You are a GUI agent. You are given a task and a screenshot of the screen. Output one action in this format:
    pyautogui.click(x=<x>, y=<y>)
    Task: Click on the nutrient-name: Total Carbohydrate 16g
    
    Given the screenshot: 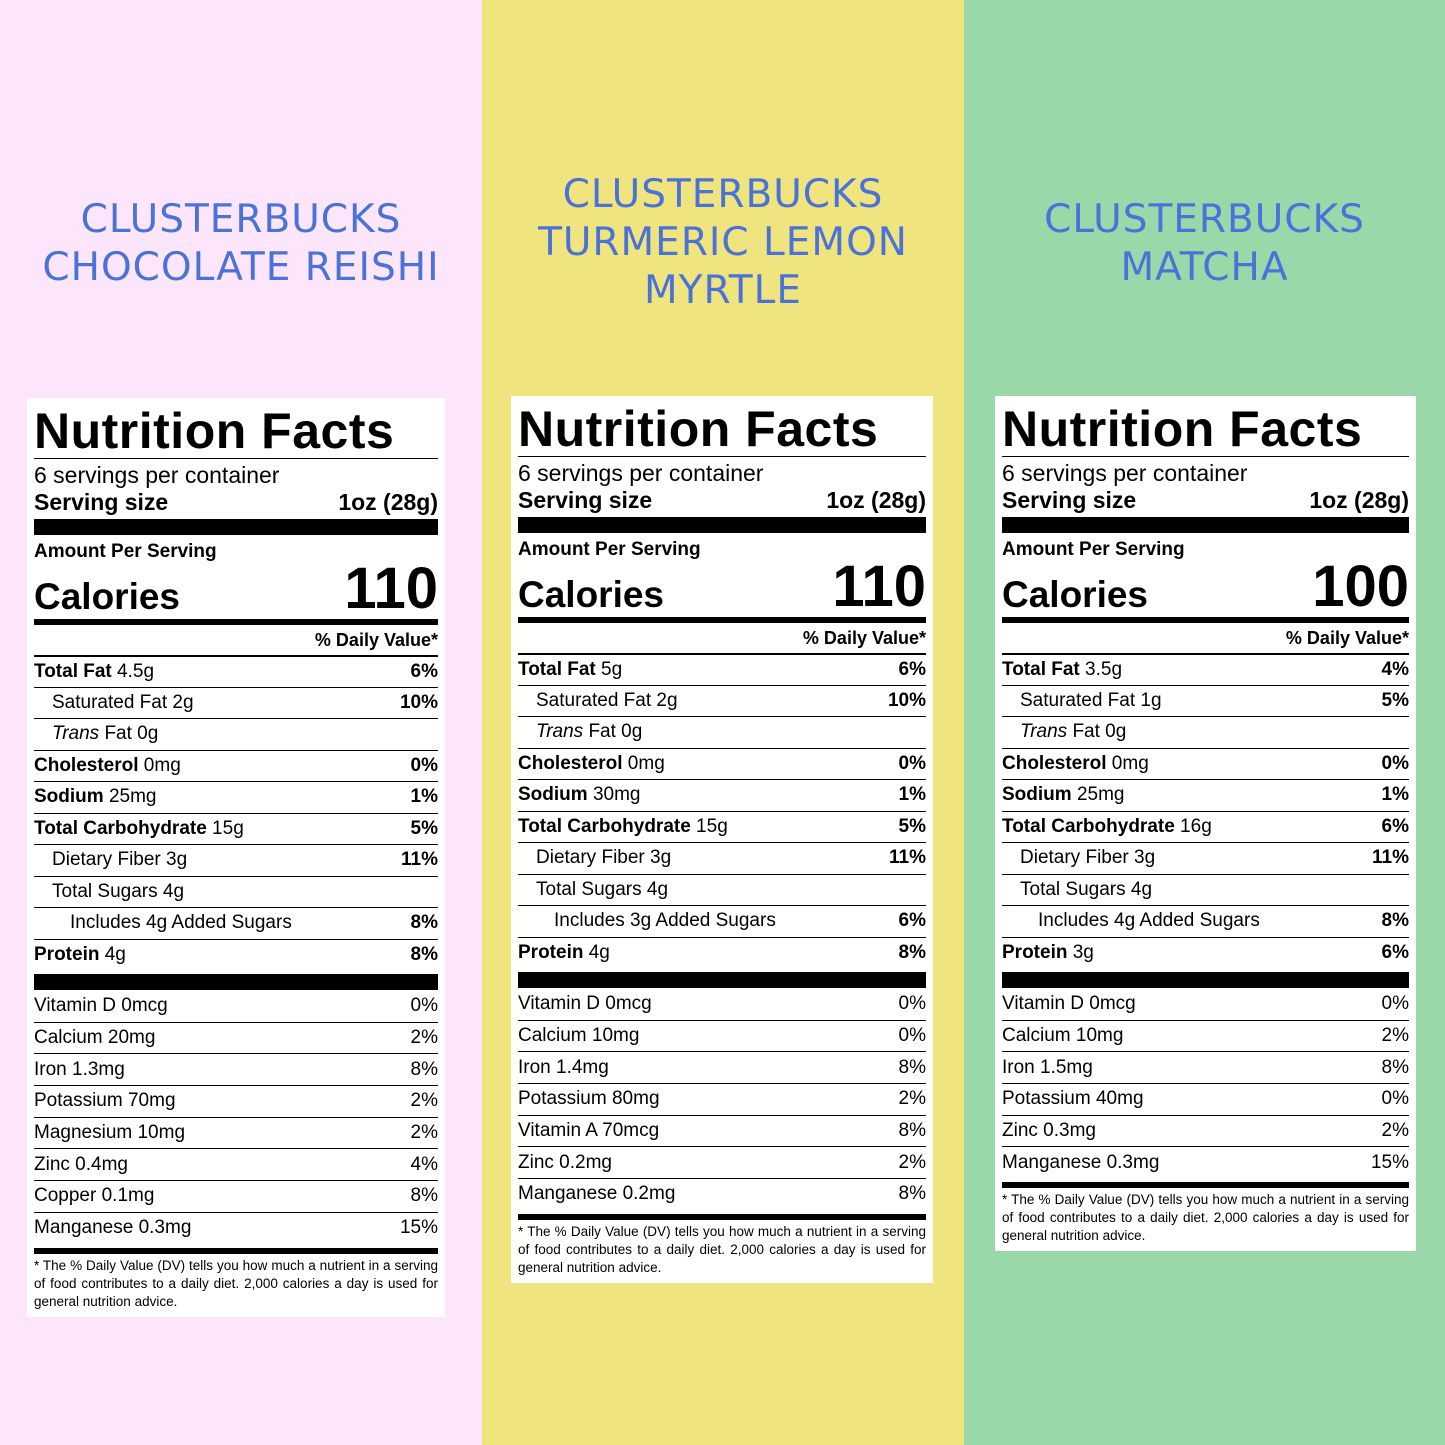 What is the action you would take?
    pyautogui.click(x=1107, y=827)
    